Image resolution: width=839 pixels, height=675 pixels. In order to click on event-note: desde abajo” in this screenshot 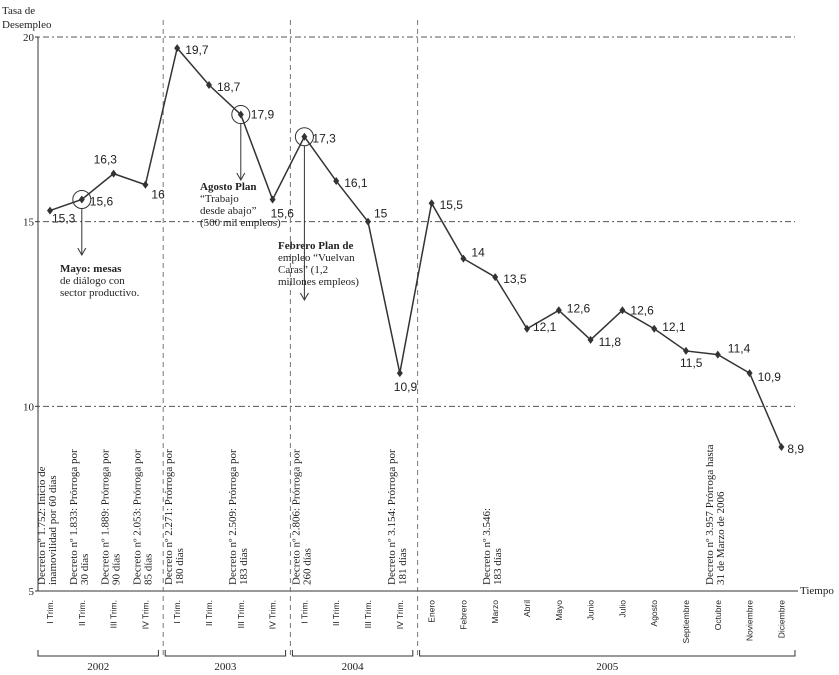, I will do `click(228, 211)`.